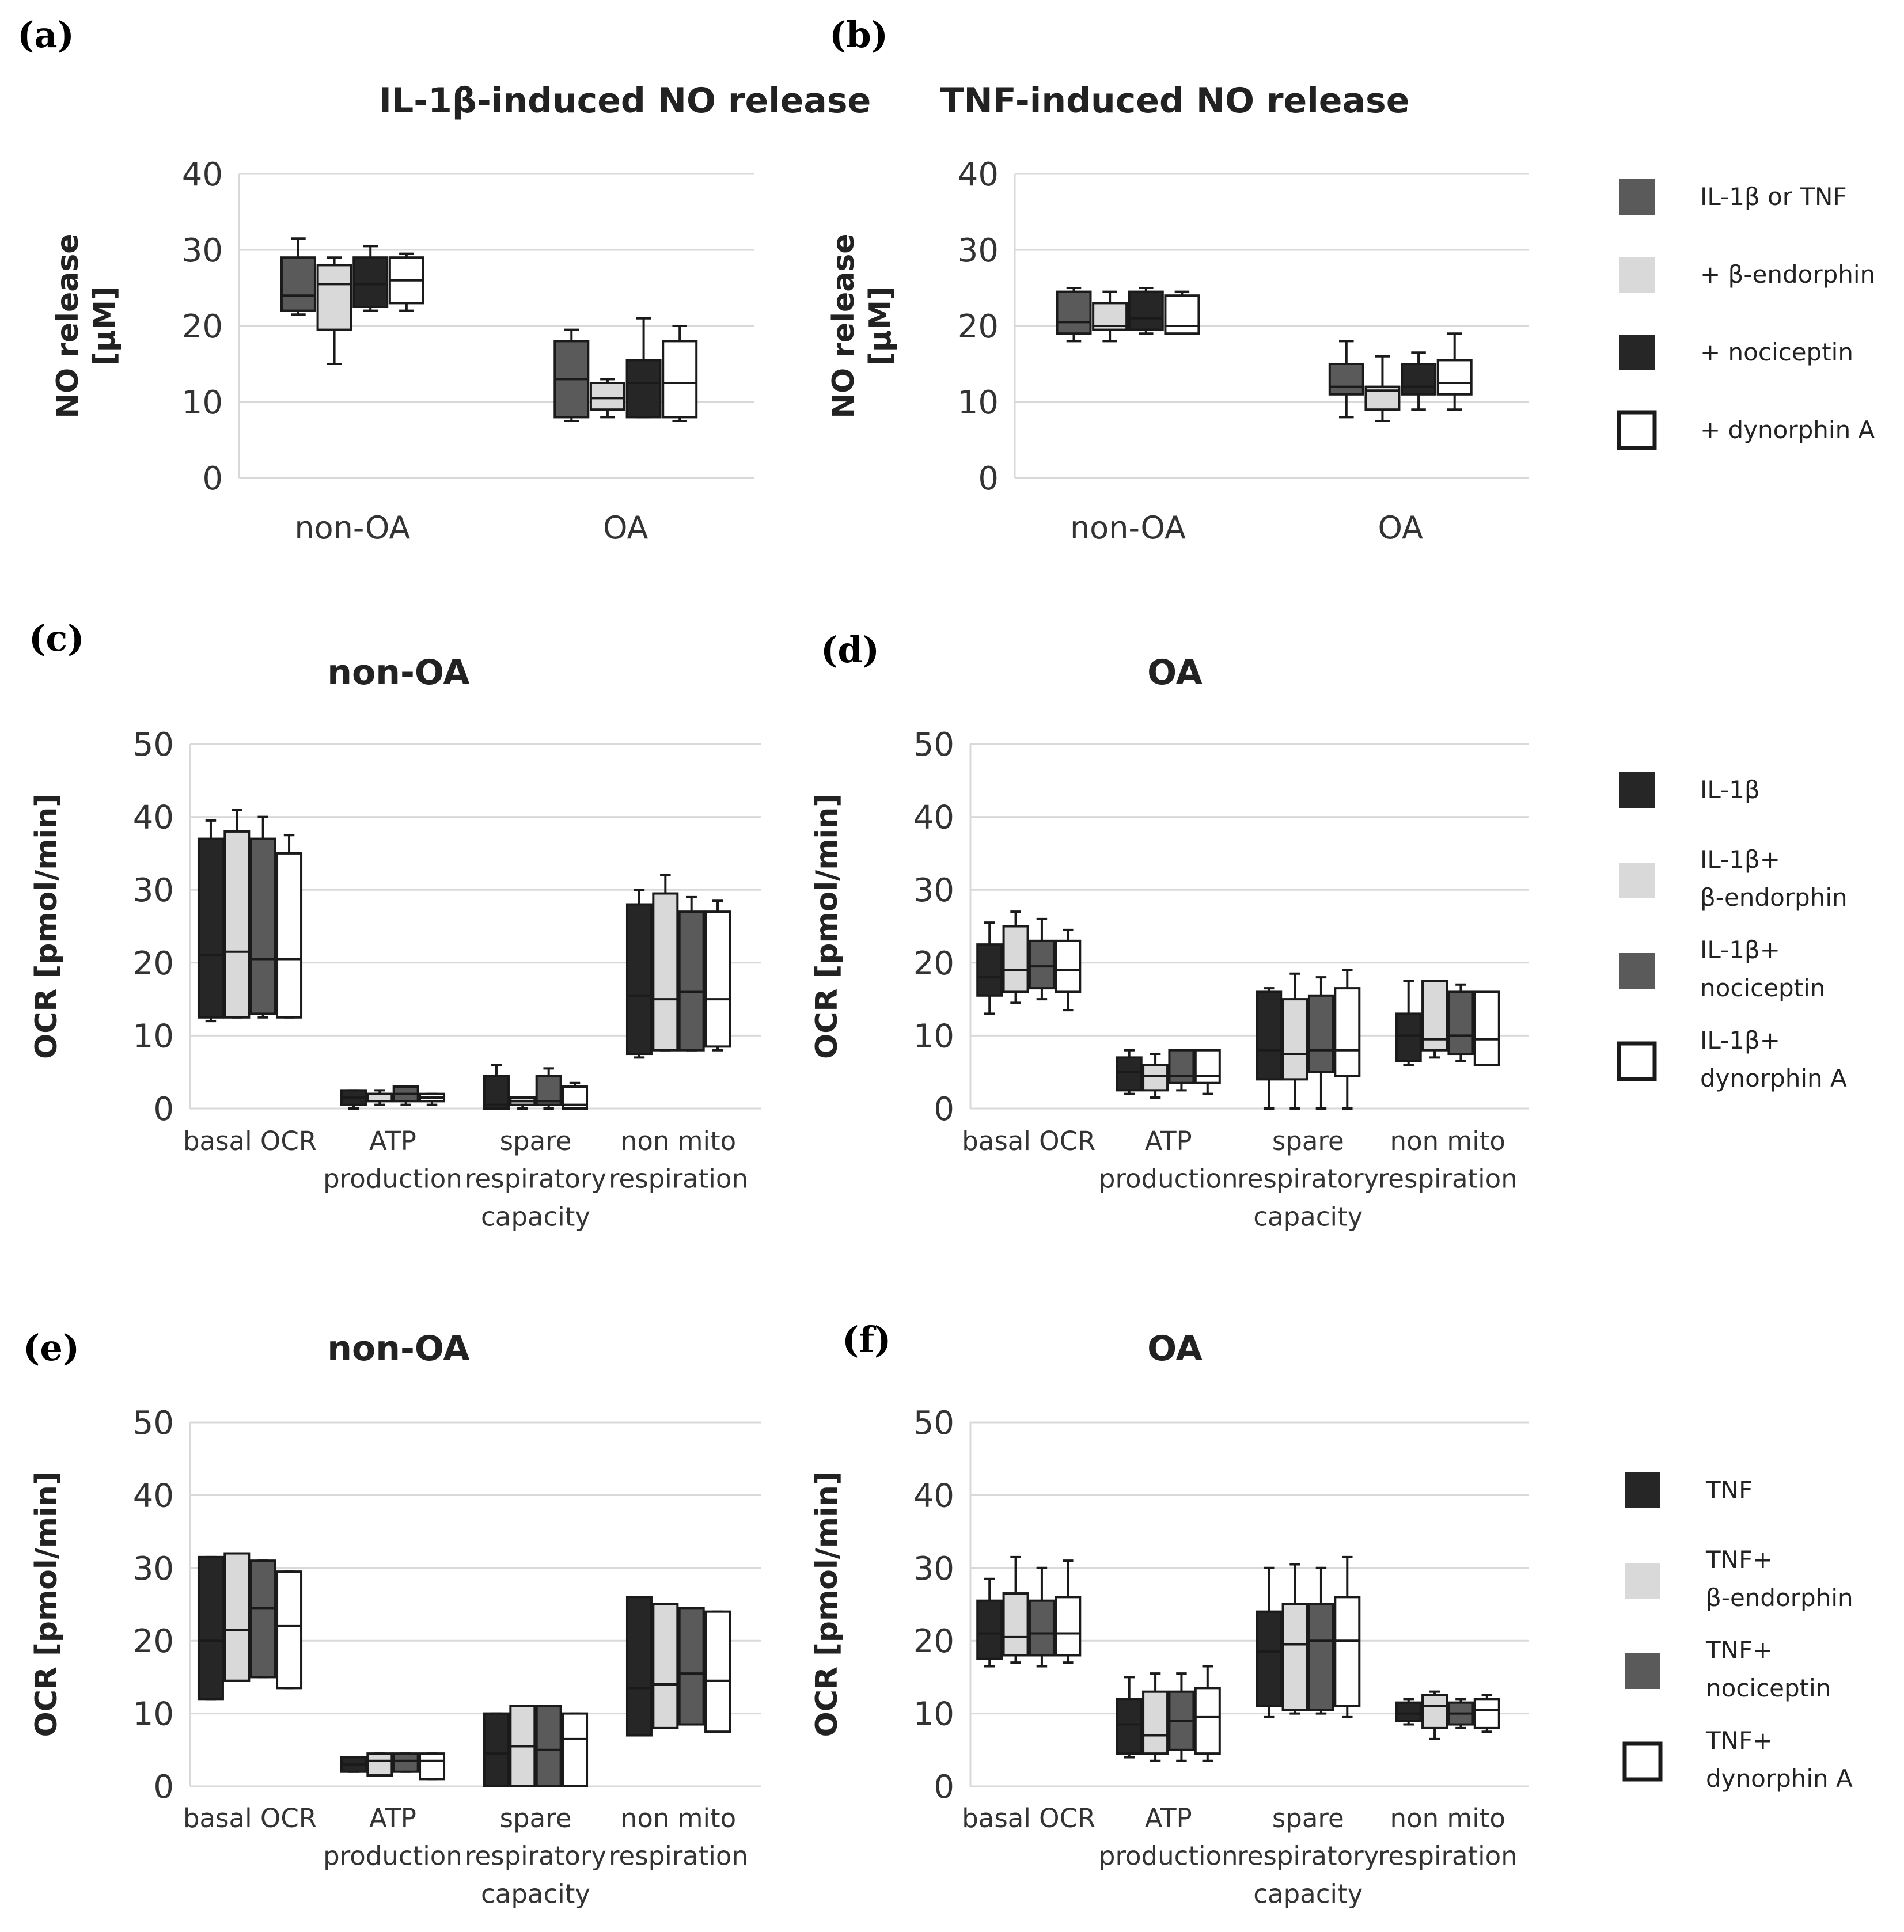 This screenshot has height=1932, width=1904. Describe the element at coordinates (1773, 1059) in the screenshot. I see `legend-label: IL-1β+ dynorphin A` at that location.